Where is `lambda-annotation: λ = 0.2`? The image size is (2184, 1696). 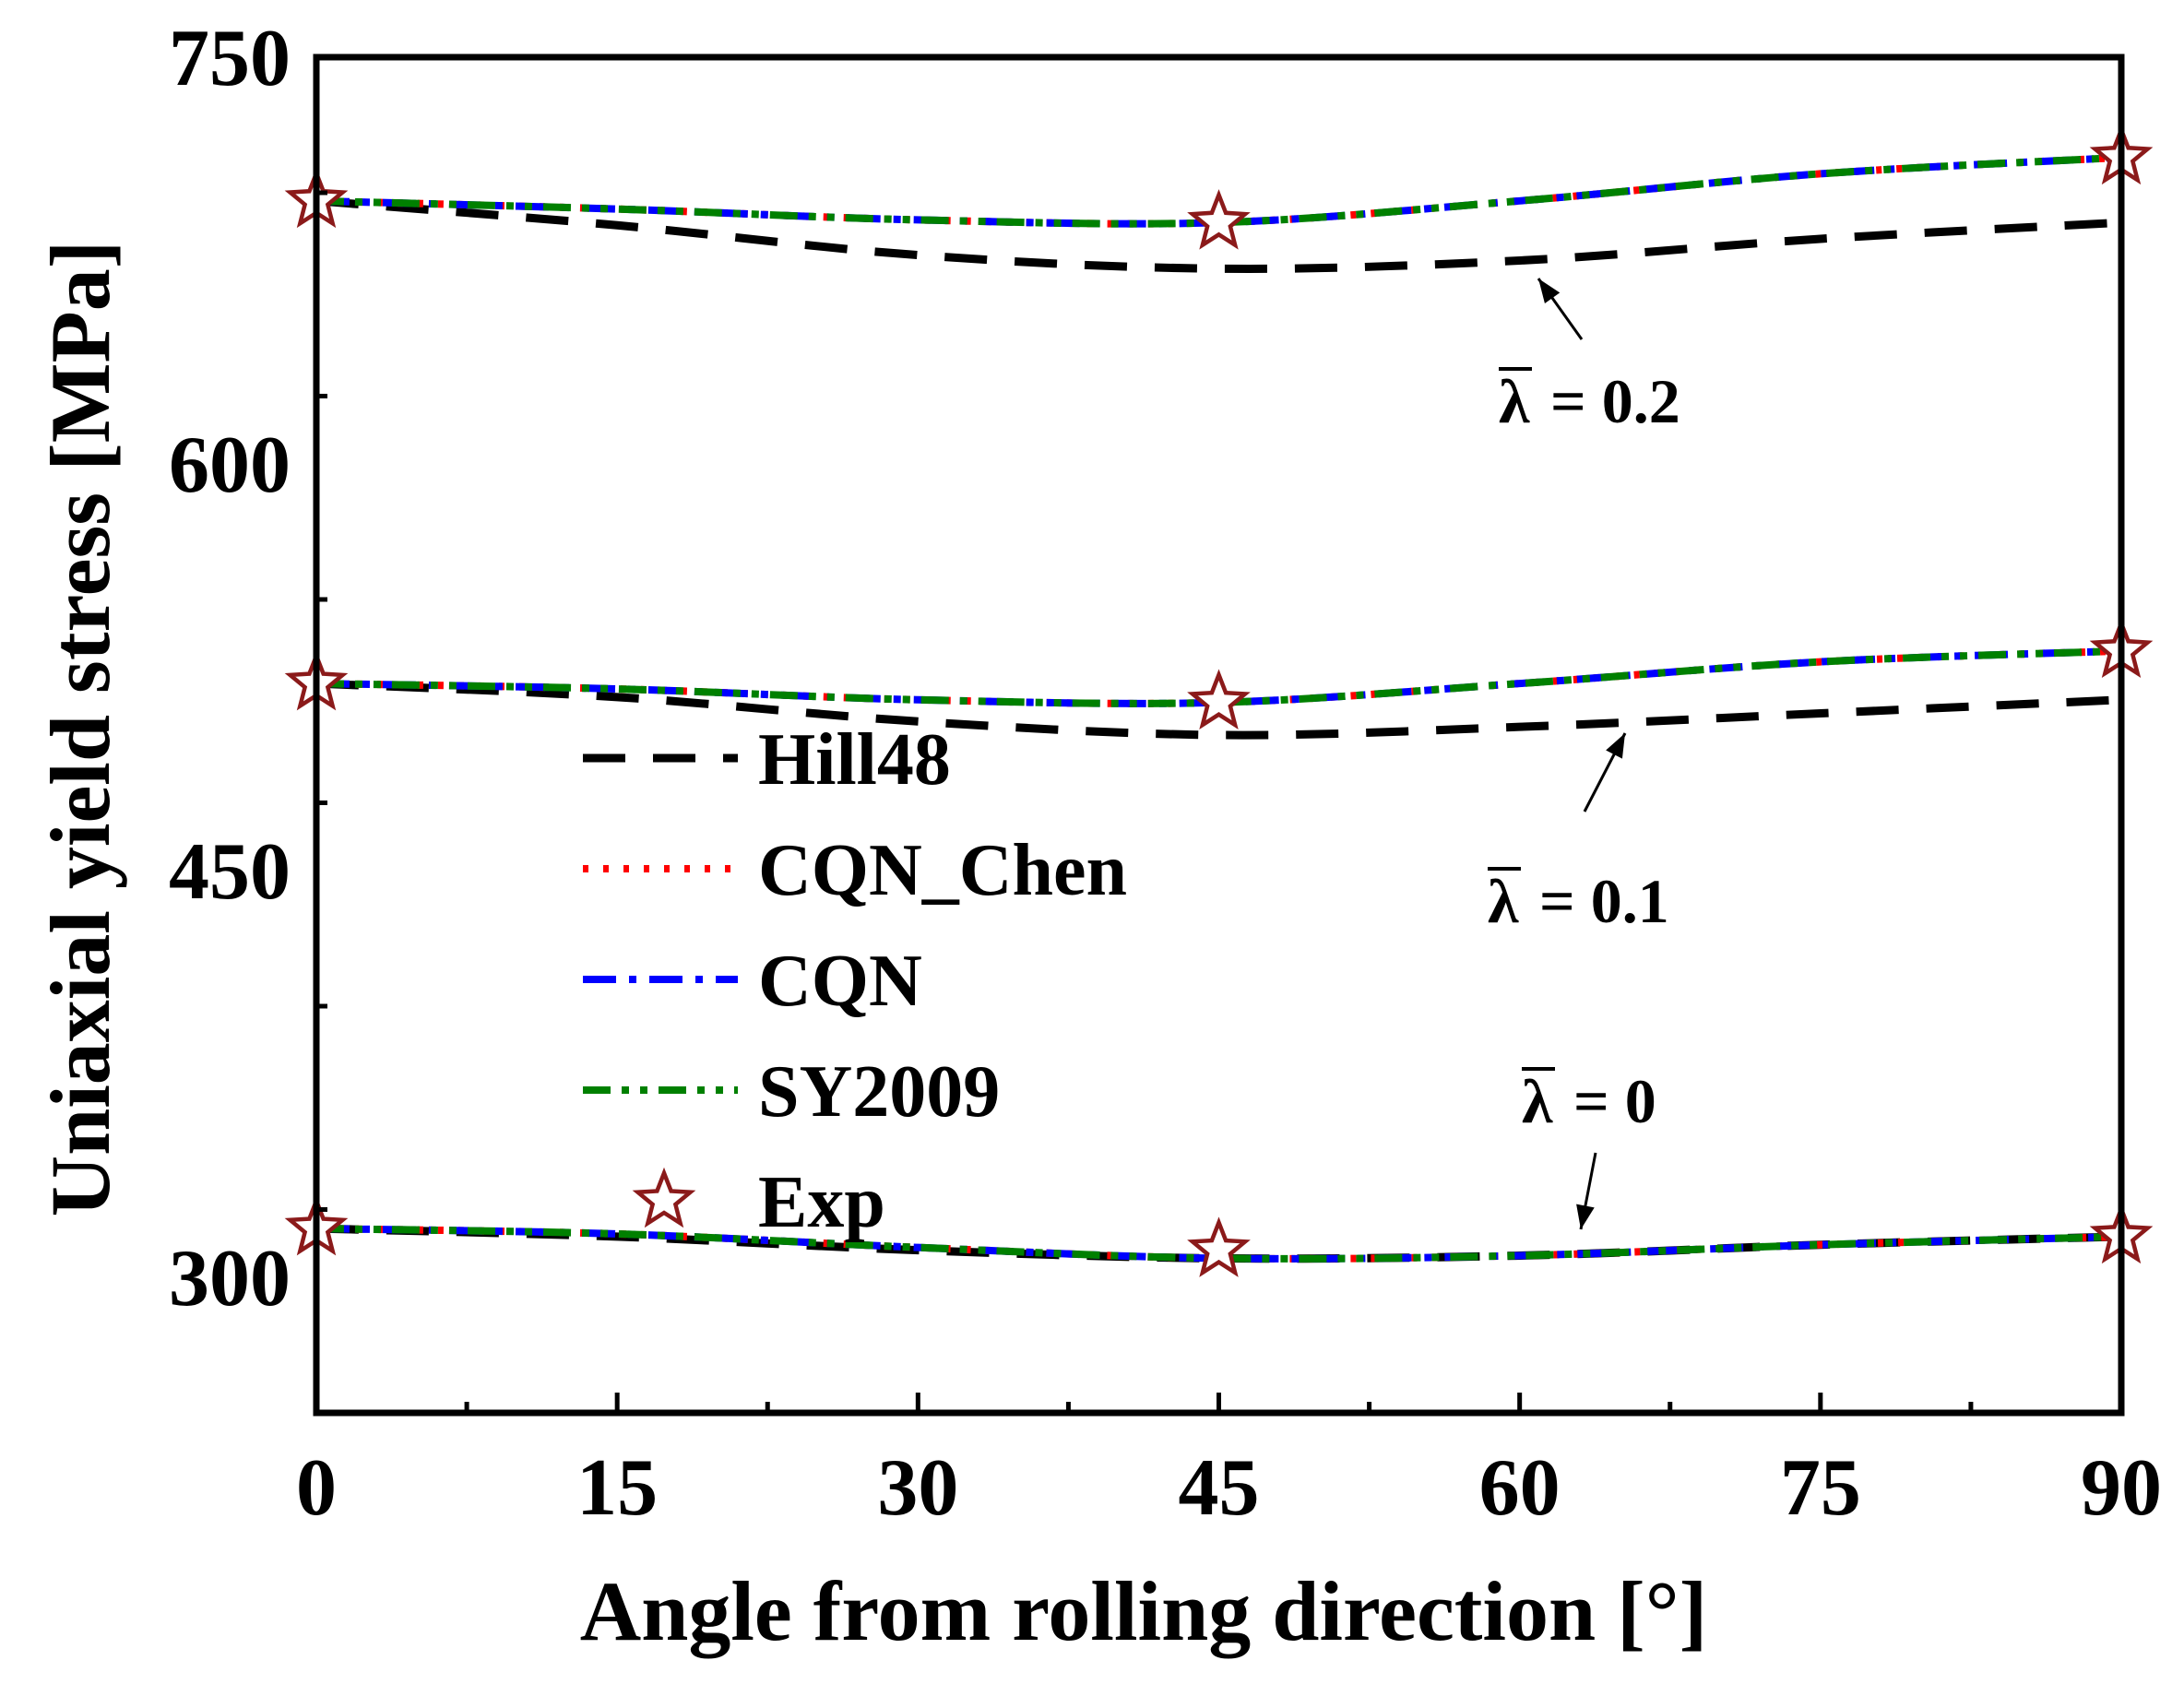
lambda-annotation: λ = 0.2 is located at coordinates (1589, 357).